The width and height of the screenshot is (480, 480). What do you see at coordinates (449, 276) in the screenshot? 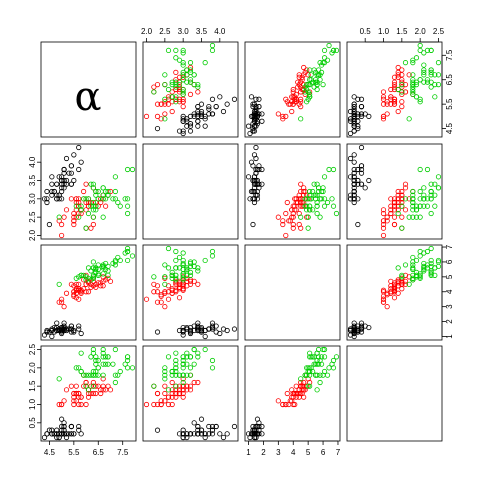
I see `y-tick-label: 5` at bounding box center [449, 276].